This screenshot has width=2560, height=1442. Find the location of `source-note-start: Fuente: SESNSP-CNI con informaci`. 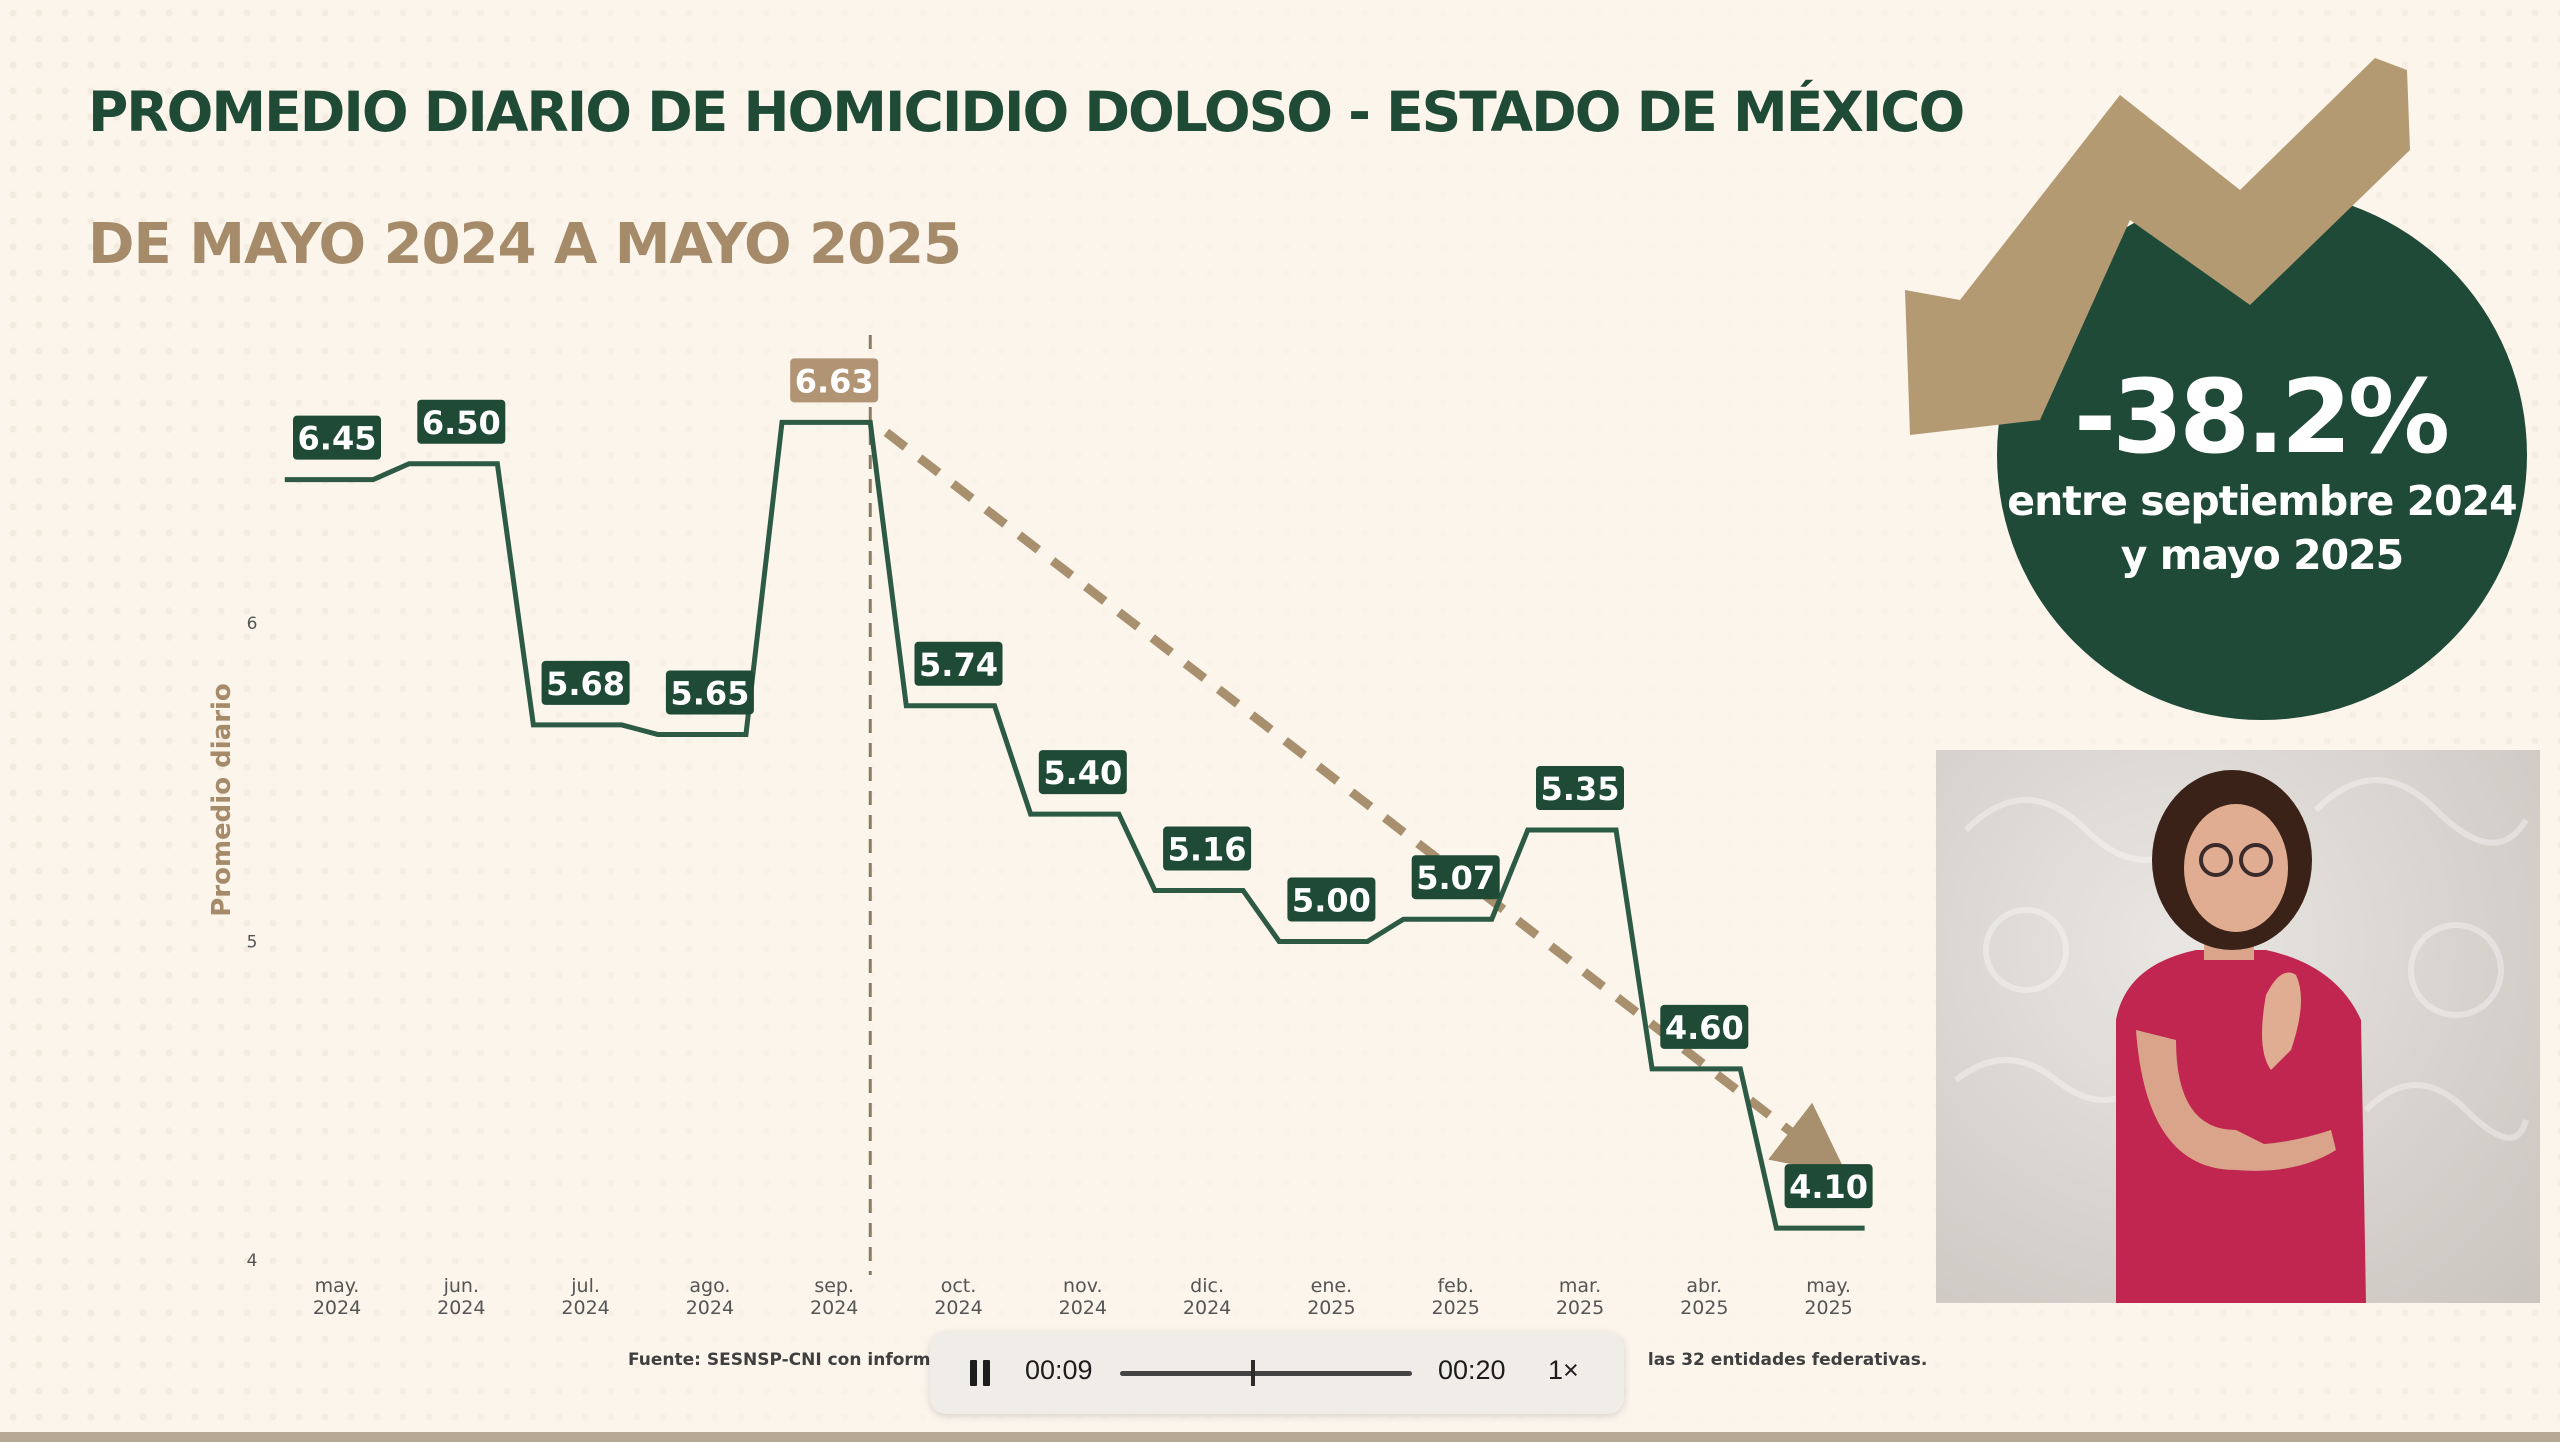

source-note-start: Fuente: SESNSP-CNI con informaci is located at coordinates (793, 1360).